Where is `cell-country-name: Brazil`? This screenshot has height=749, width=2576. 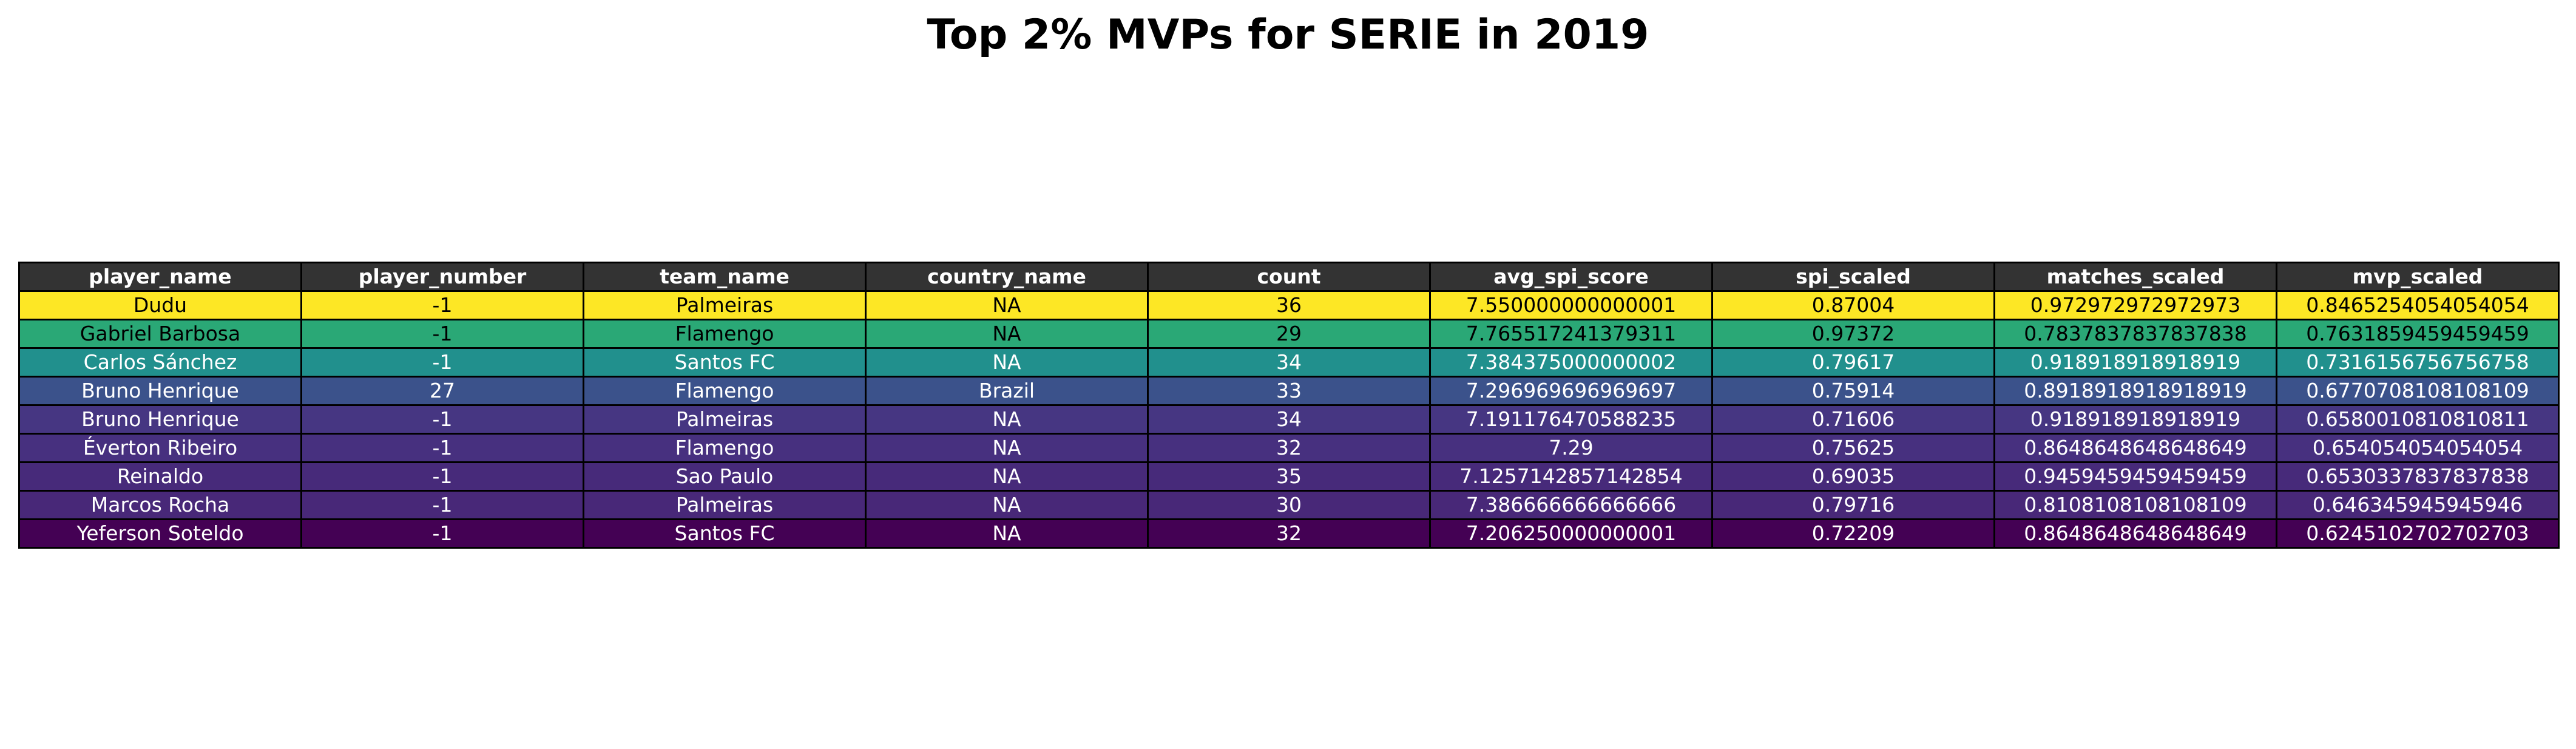 cell-country-name: Brazil is located at coordinates (1007, 391).